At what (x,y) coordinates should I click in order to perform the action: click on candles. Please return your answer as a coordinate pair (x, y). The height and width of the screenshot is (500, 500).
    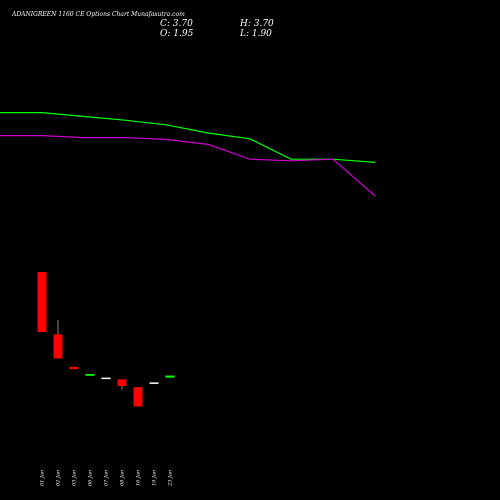
    Looking at the image, I should click on (106, 339).